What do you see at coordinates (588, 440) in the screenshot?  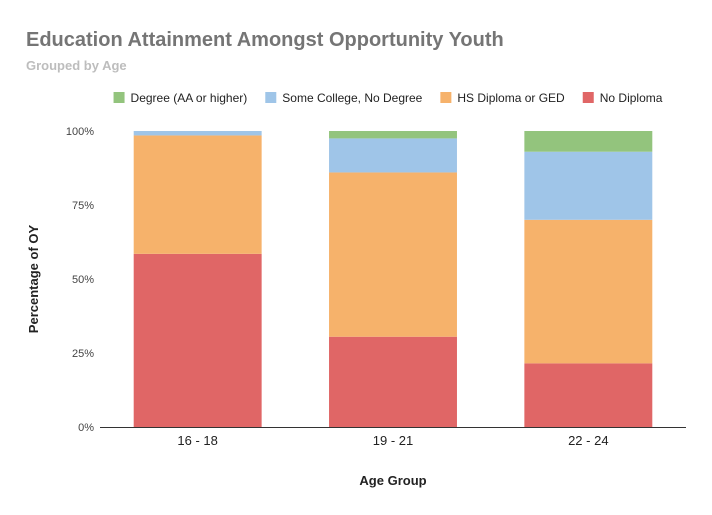 I see `x-category-label: 22 - 24` at bounding box center [588, 440].